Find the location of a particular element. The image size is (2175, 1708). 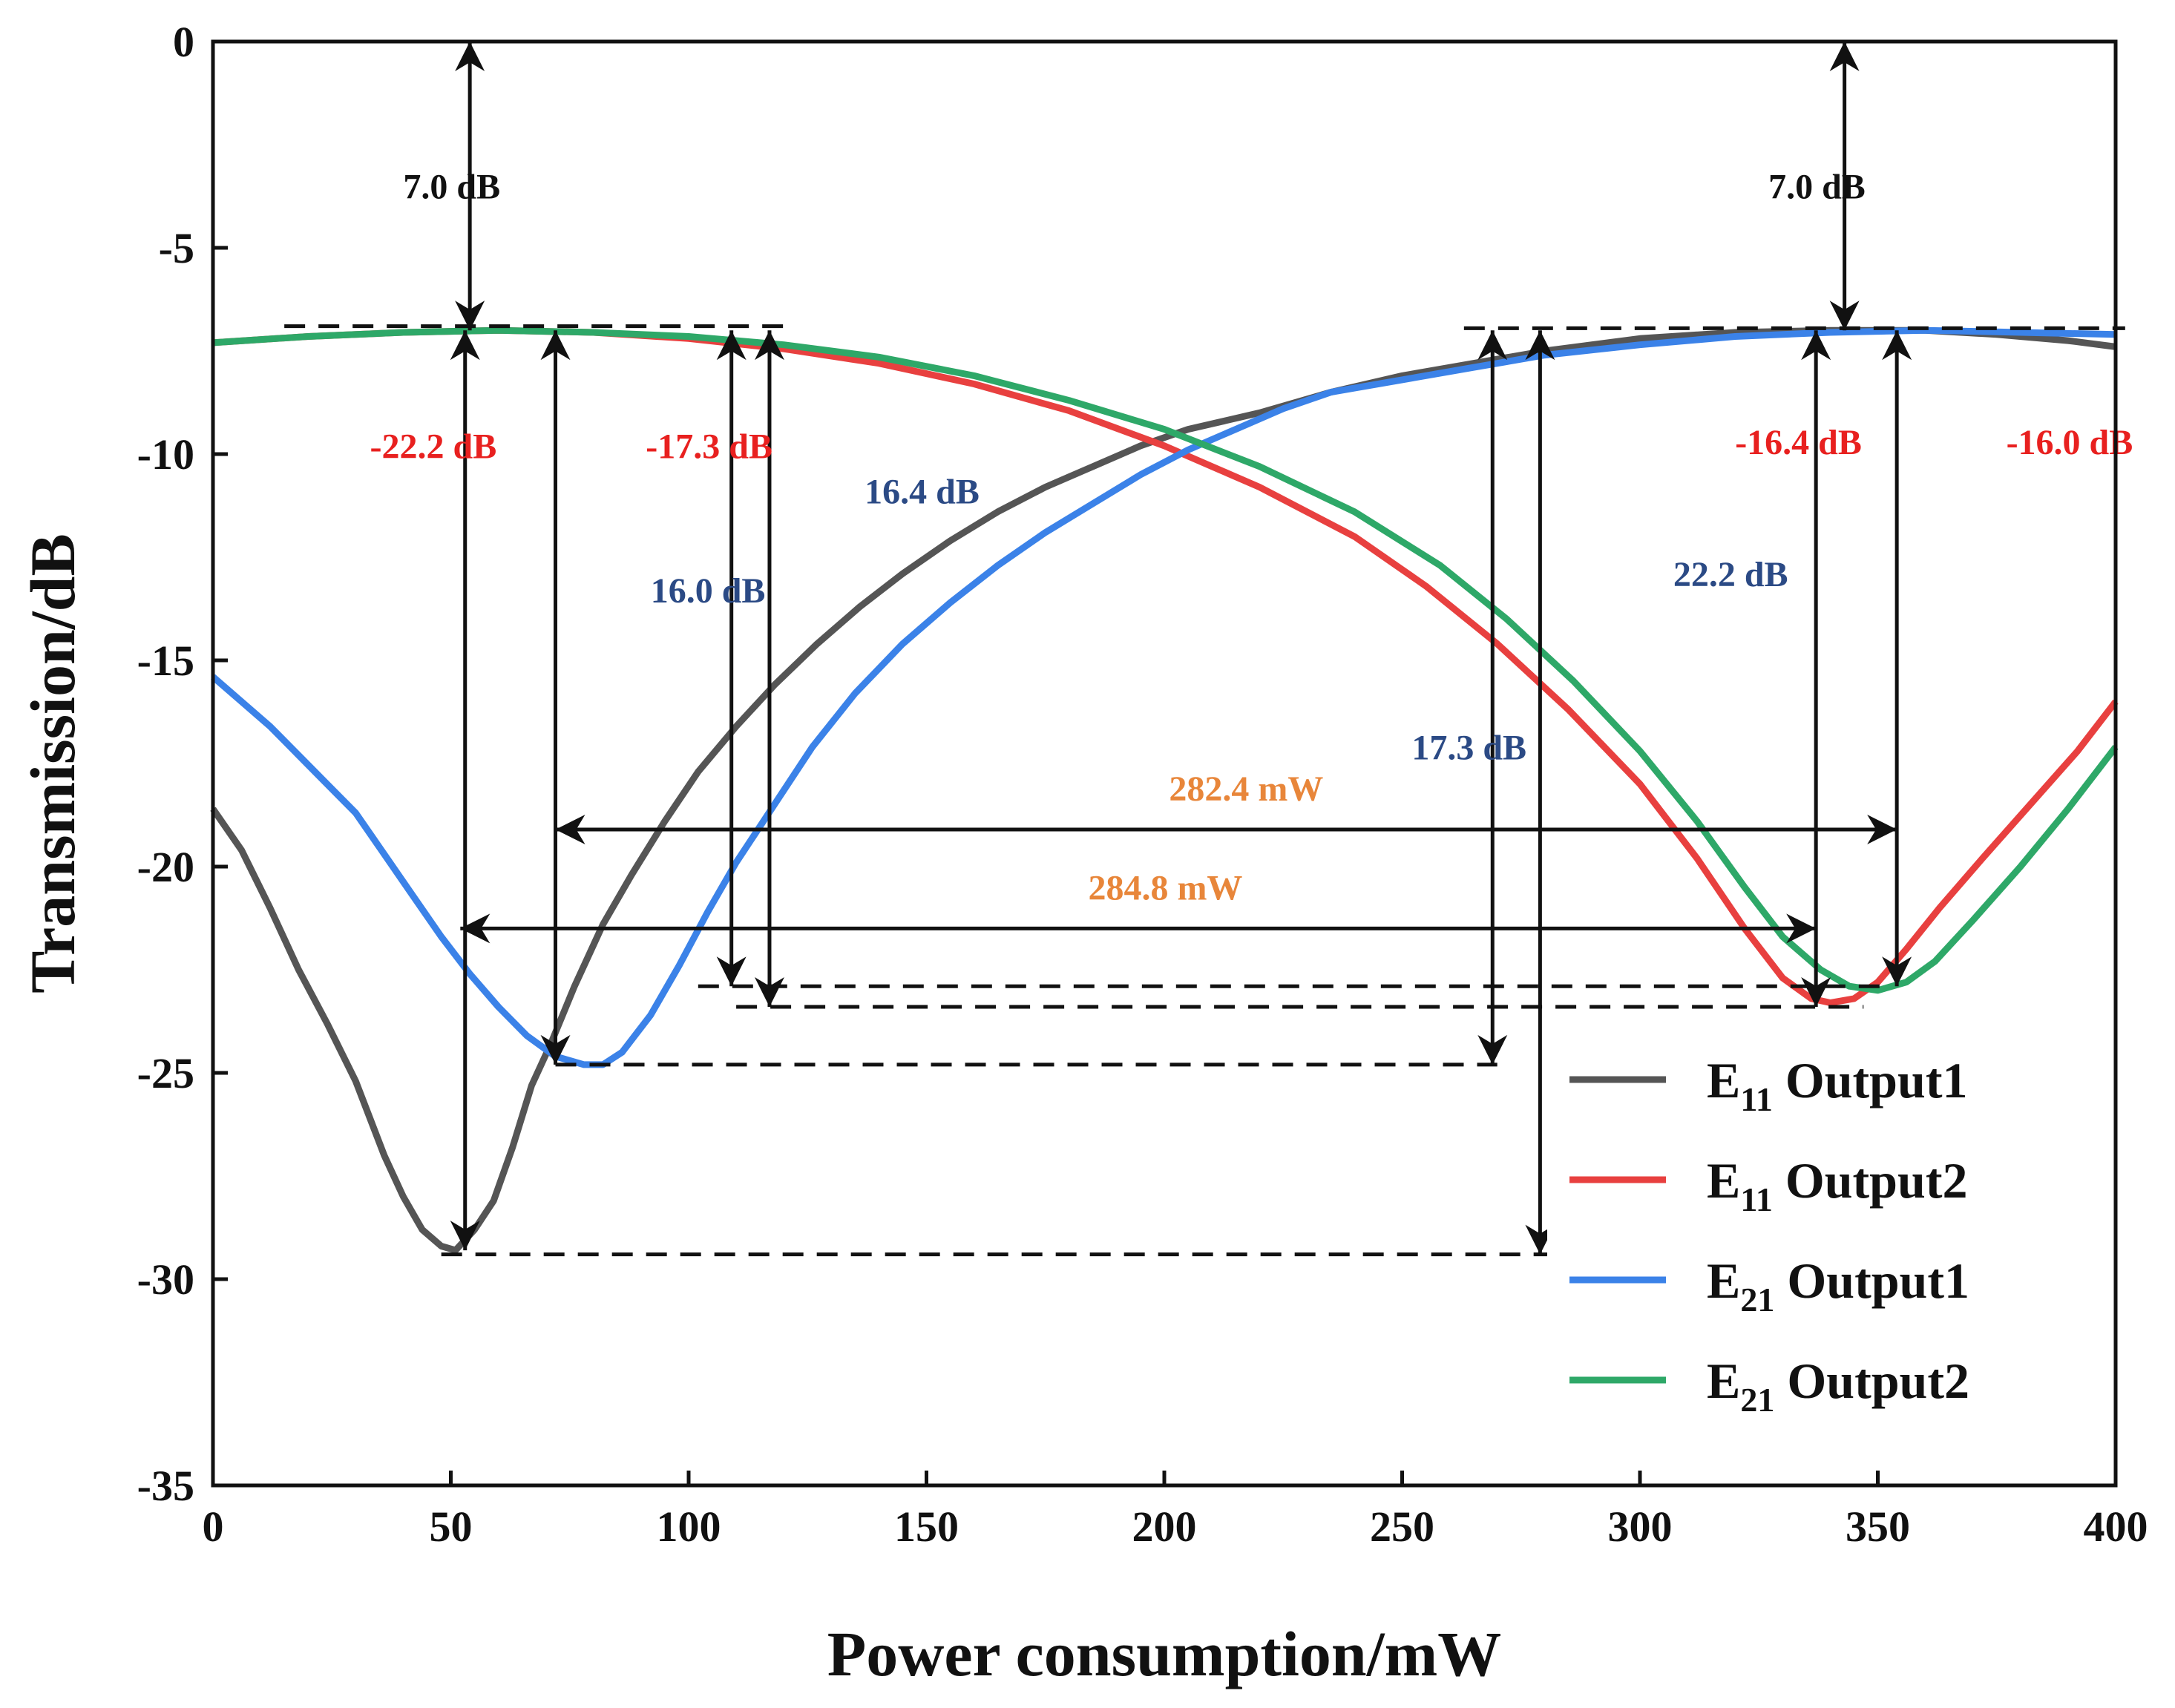

y-axis-title: Transmission/dB is located at coordinates (52, 763).